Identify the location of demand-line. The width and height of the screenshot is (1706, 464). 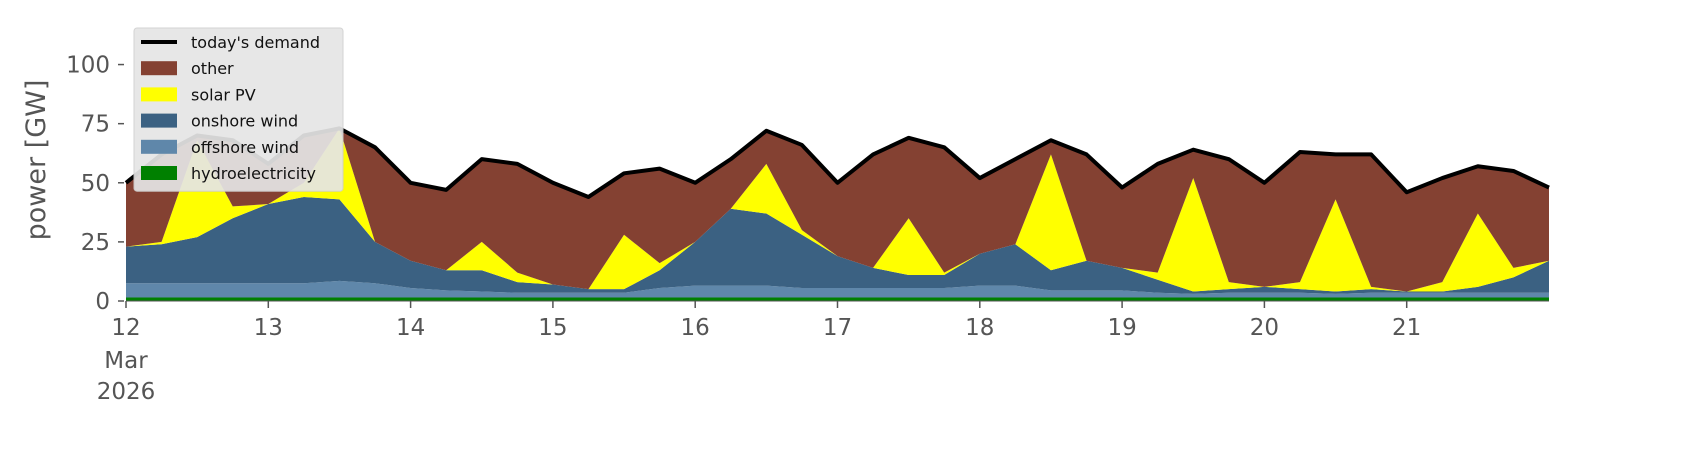
(837, 162).